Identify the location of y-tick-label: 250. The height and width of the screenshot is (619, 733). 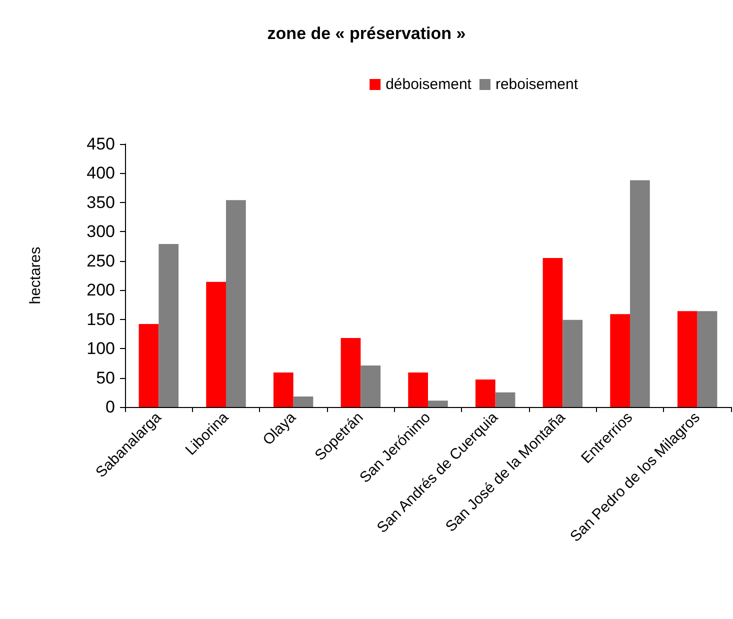
(100, 260).